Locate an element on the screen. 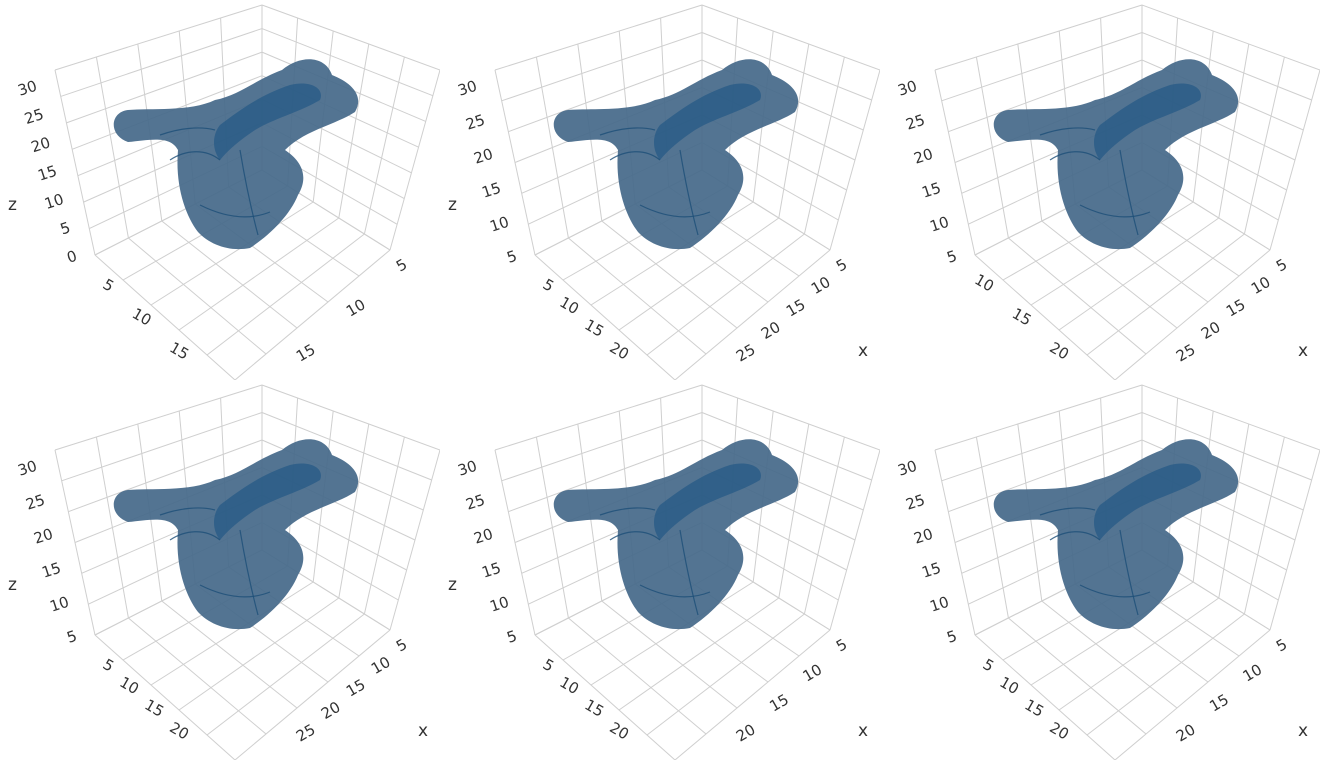 This screenshot has width=1320, height=760. mesh-body is located at coordinates (676, 154).